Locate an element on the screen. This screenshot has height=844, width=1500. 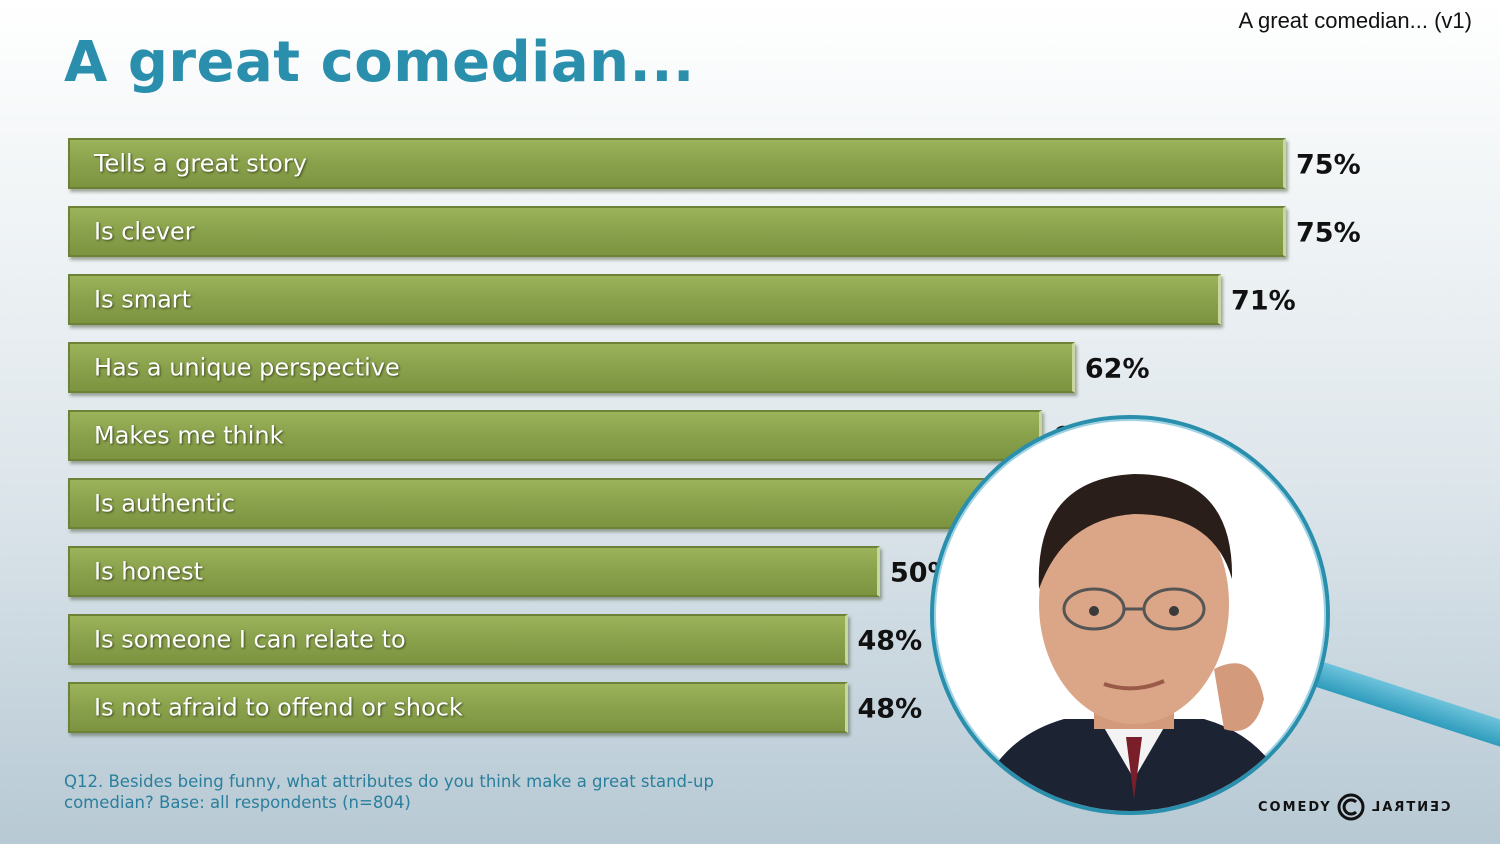
comedian-photo-icon is located at coordinates (1134, 642).